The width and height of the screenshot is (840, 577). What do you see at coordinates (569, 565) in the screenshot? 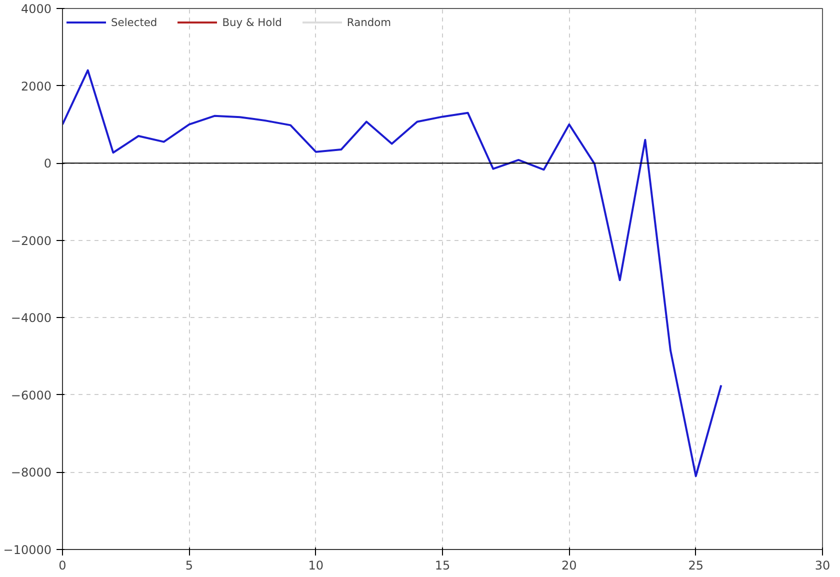
I see `x-tick-label: 20` at bounding box center [569, 565].